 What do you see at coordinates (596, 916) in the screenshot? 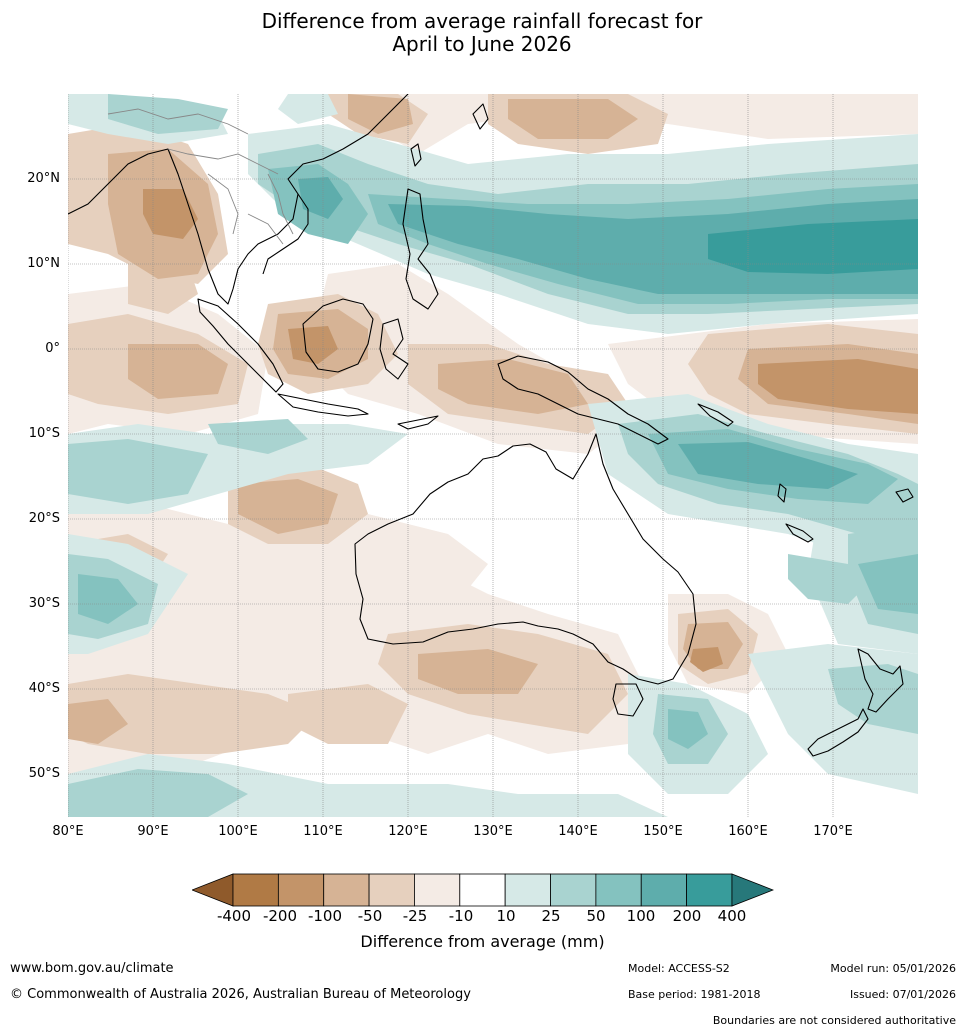
I see `colorbar-label: 50` at bounding box center [596, 916].